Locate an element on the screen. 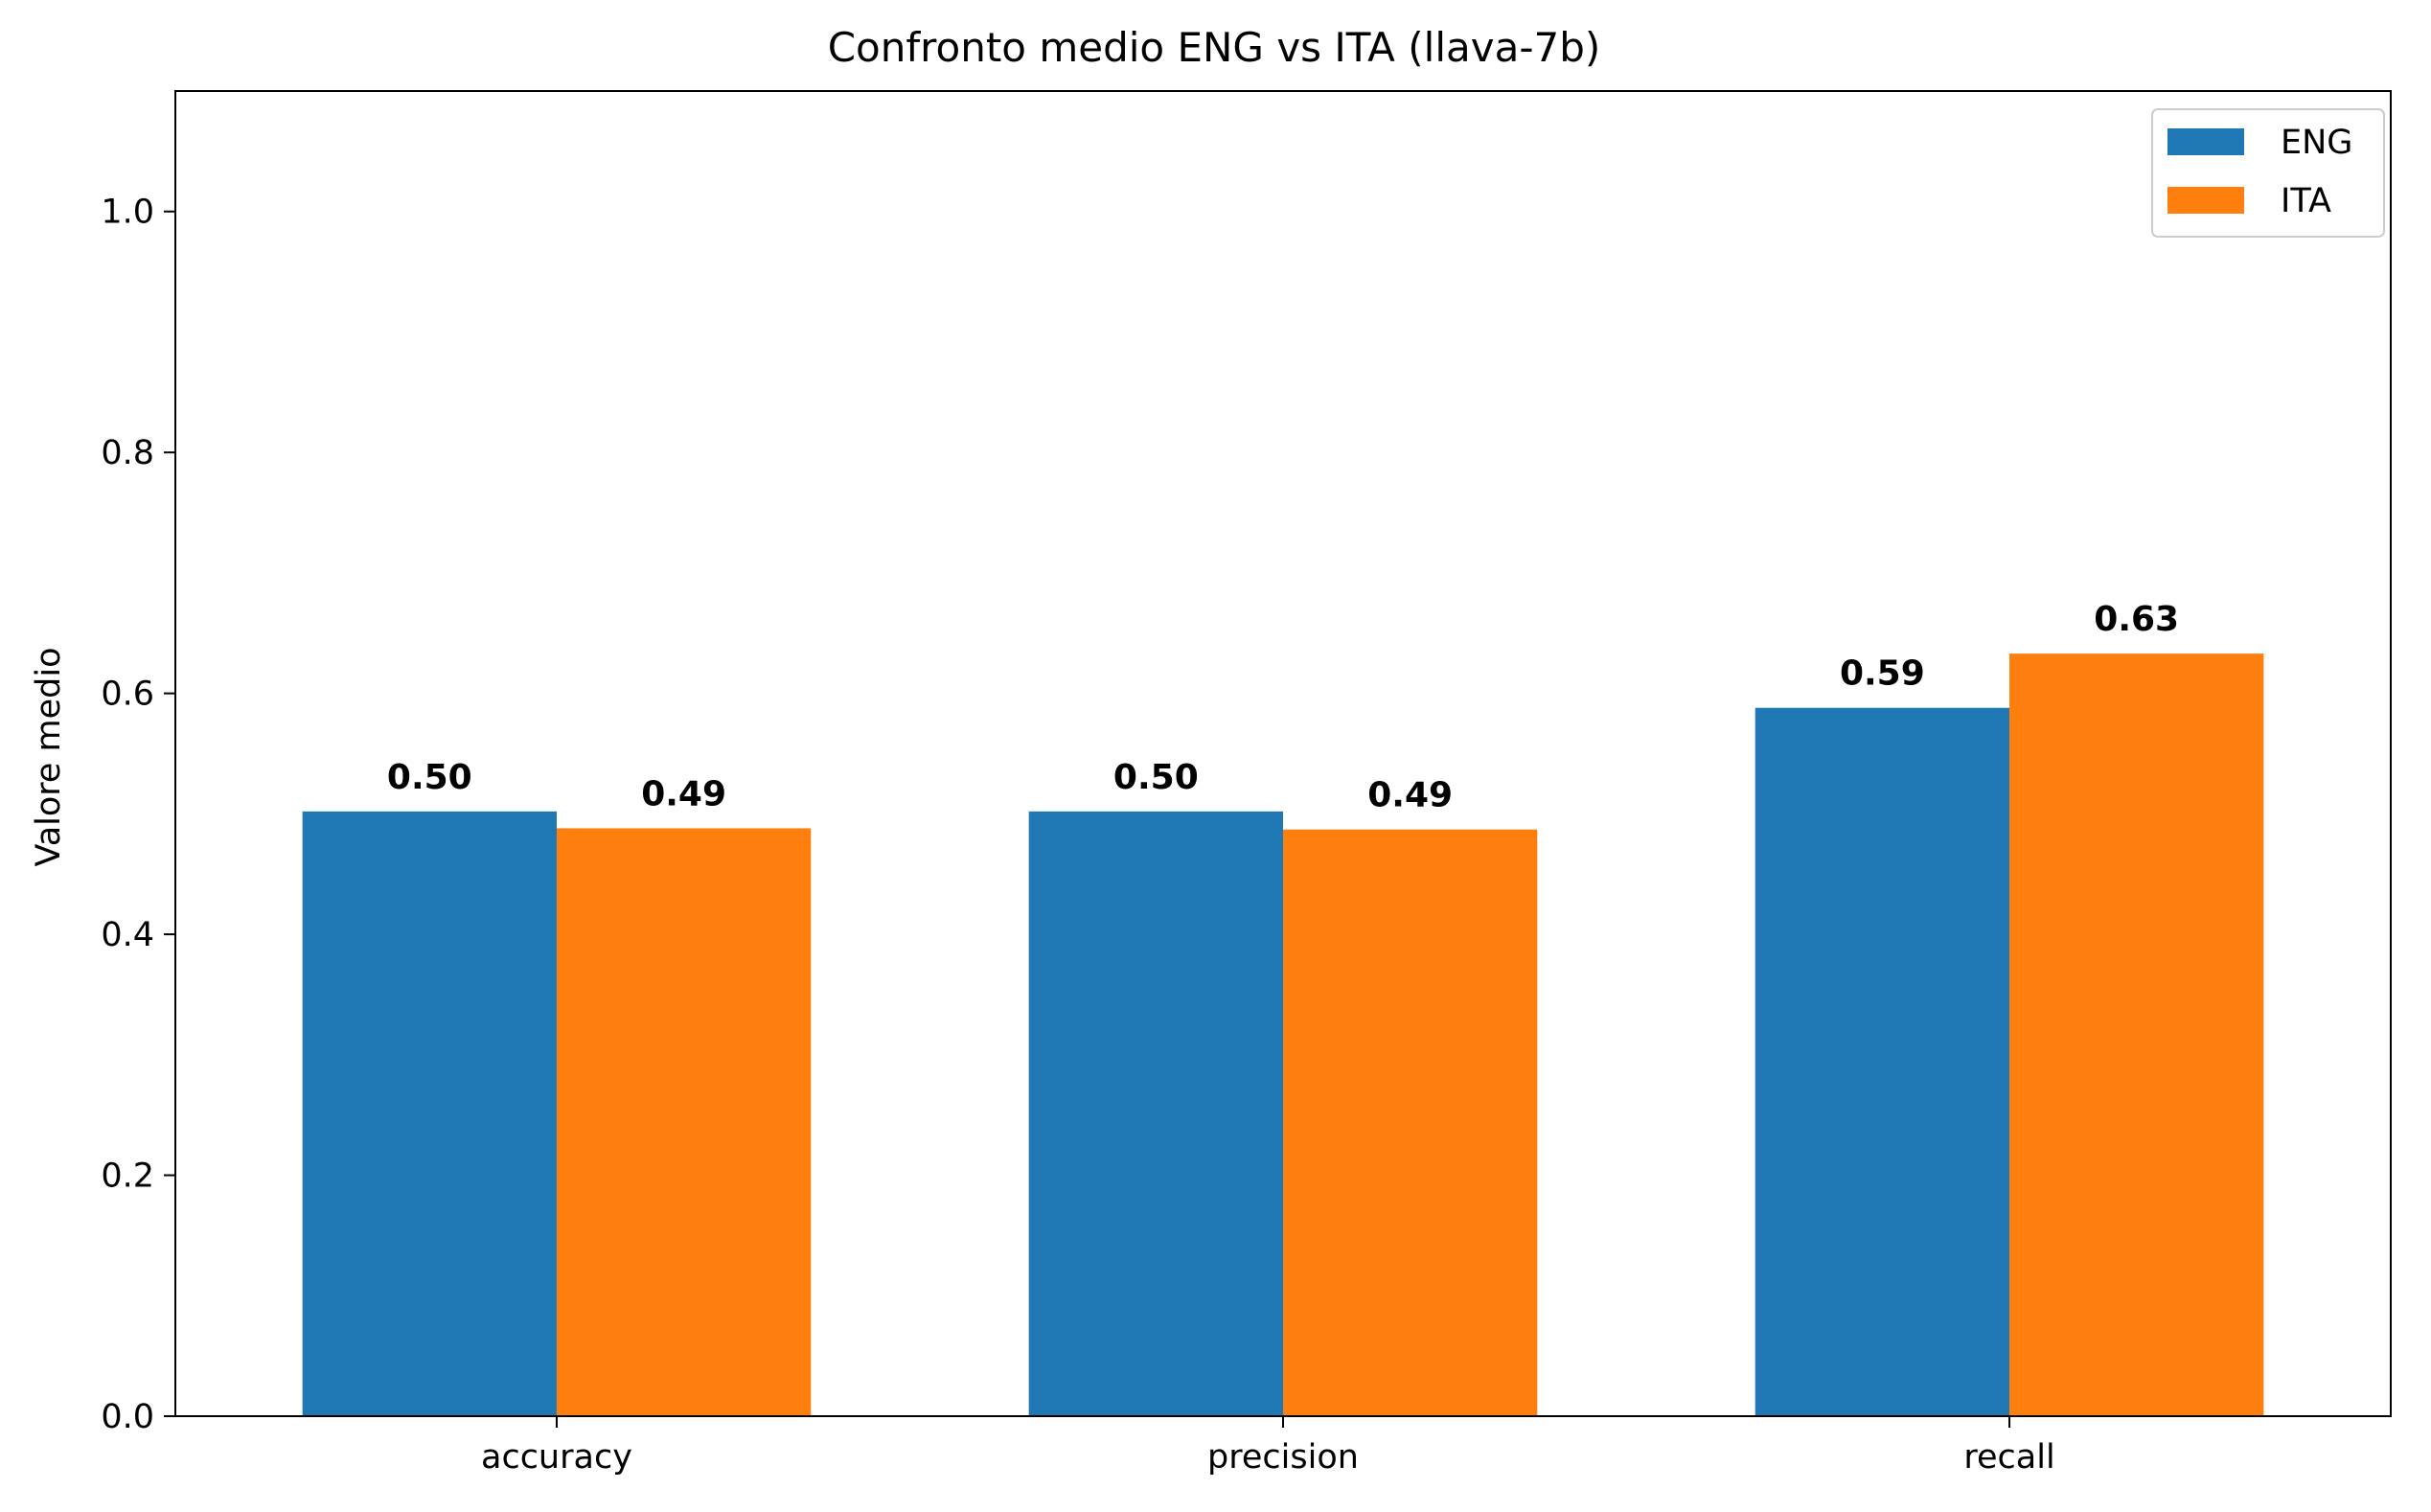 The width and height of the screenshot is (2431, 1512). legend-swatch-eng is located at coordinates (2205, 141).